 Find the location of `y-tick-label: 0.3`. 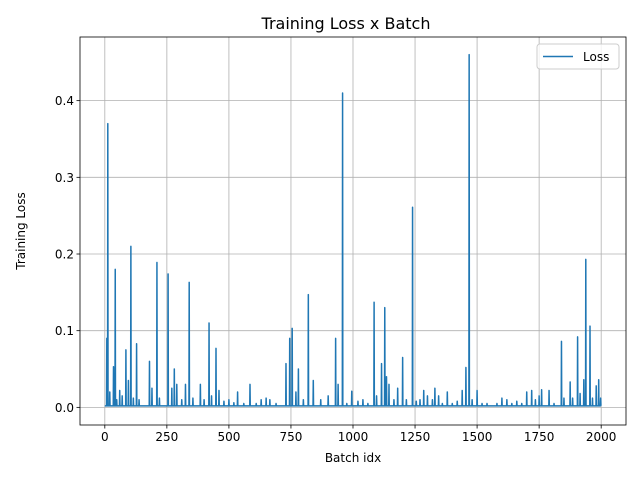

y-tick-label: 0.3 is located at coordinates (64, 178).